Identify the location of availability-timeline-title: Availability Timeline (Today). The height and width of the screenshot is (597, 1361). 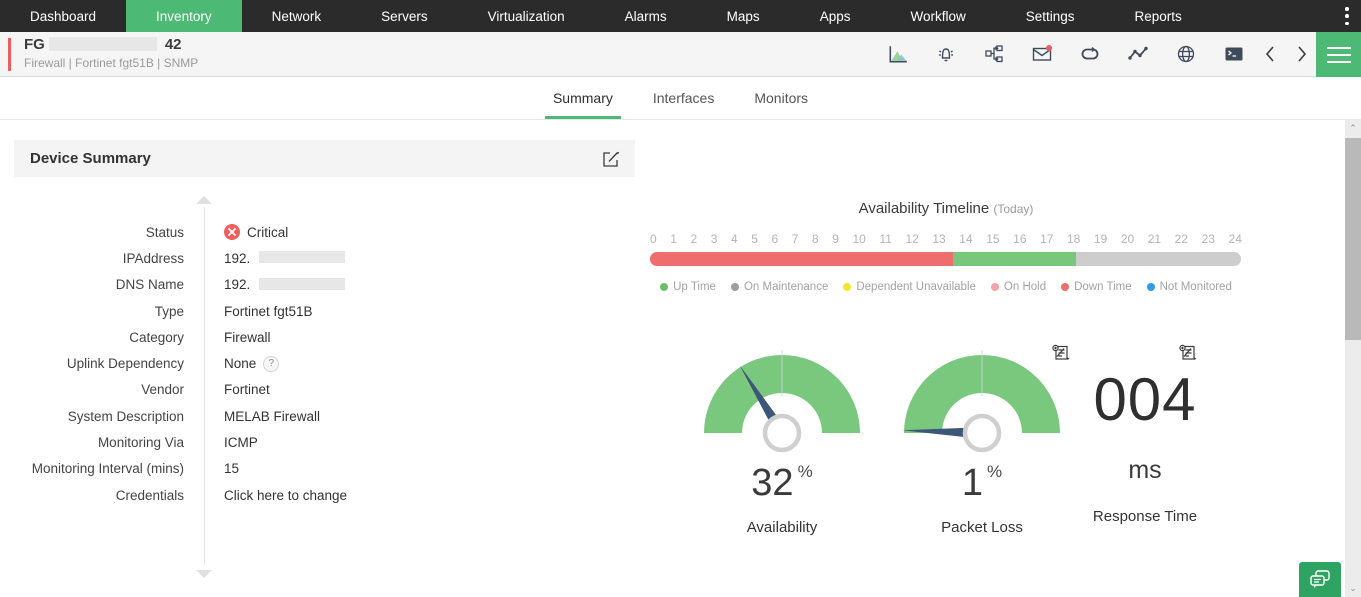
(946, 208).